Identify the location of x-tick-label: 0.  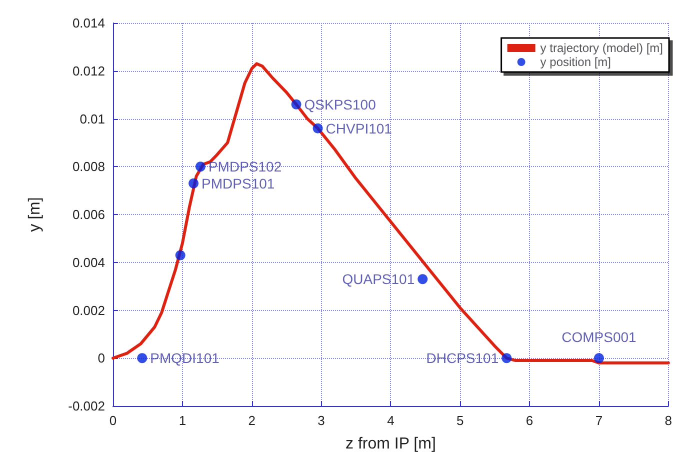
(113, 420).